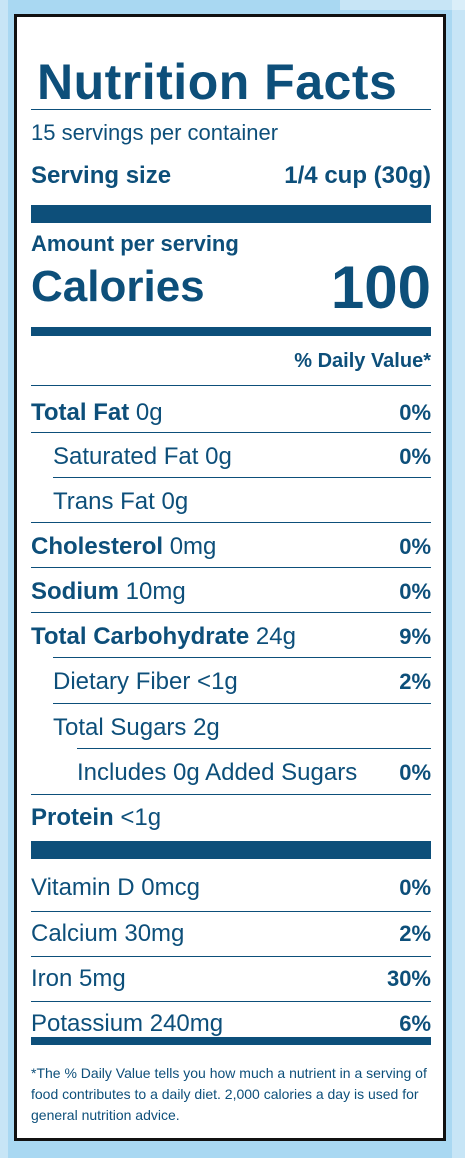  Describe the element at coordinates (217, 82) in the screenshot. I see `label-title: Nutrition Facts` at that location.